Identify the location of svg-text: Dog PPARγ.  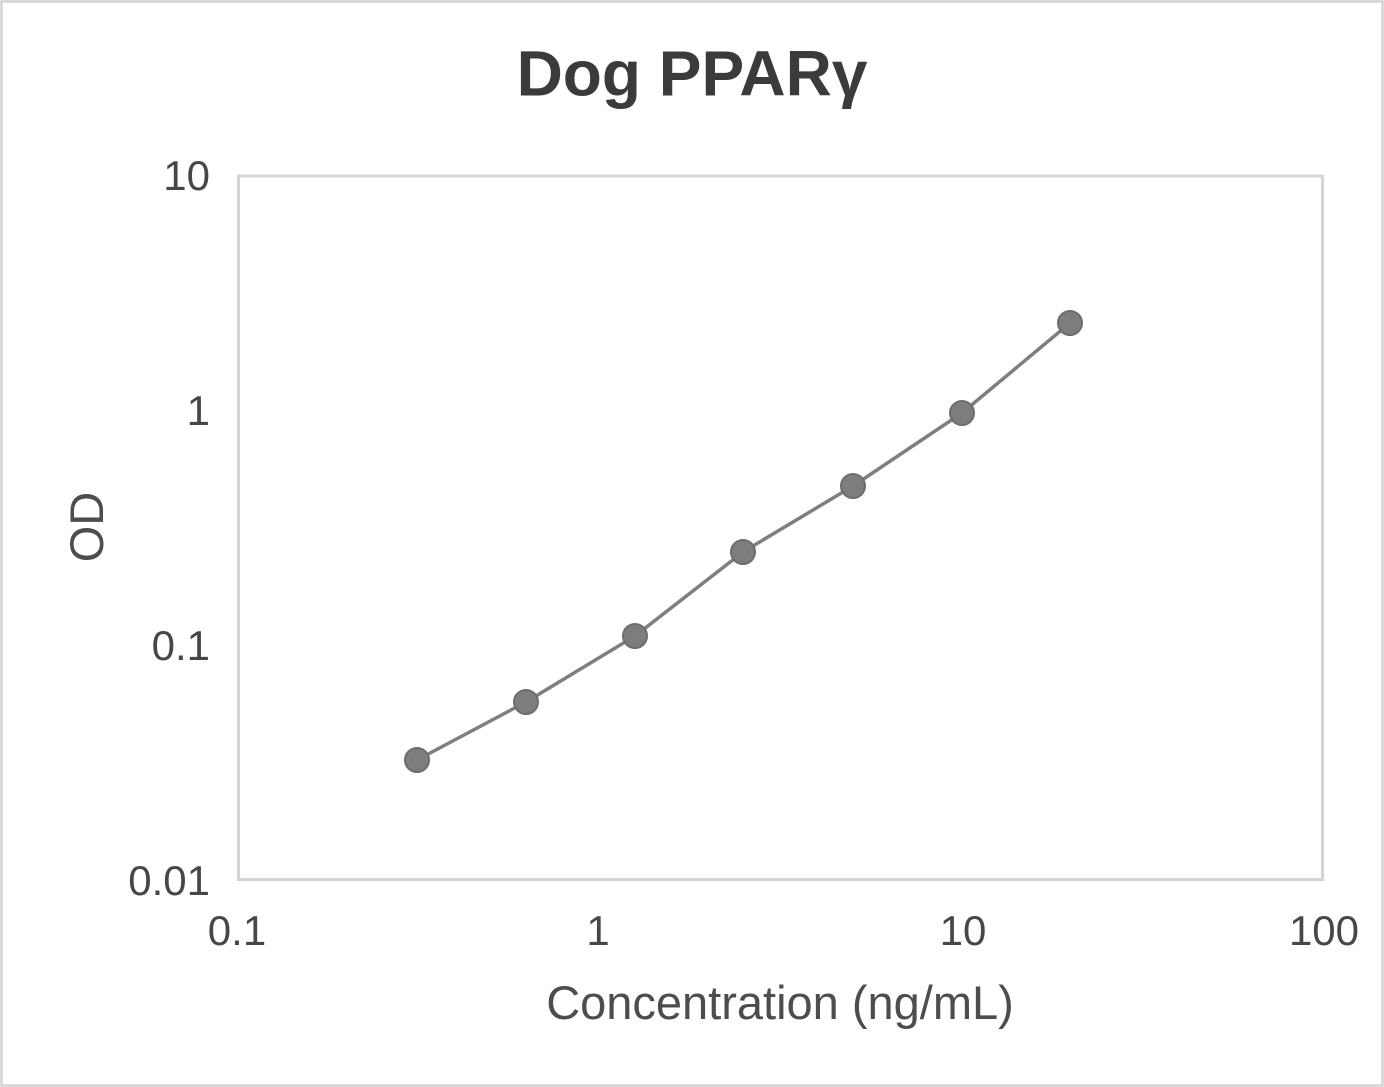
(692, 74).